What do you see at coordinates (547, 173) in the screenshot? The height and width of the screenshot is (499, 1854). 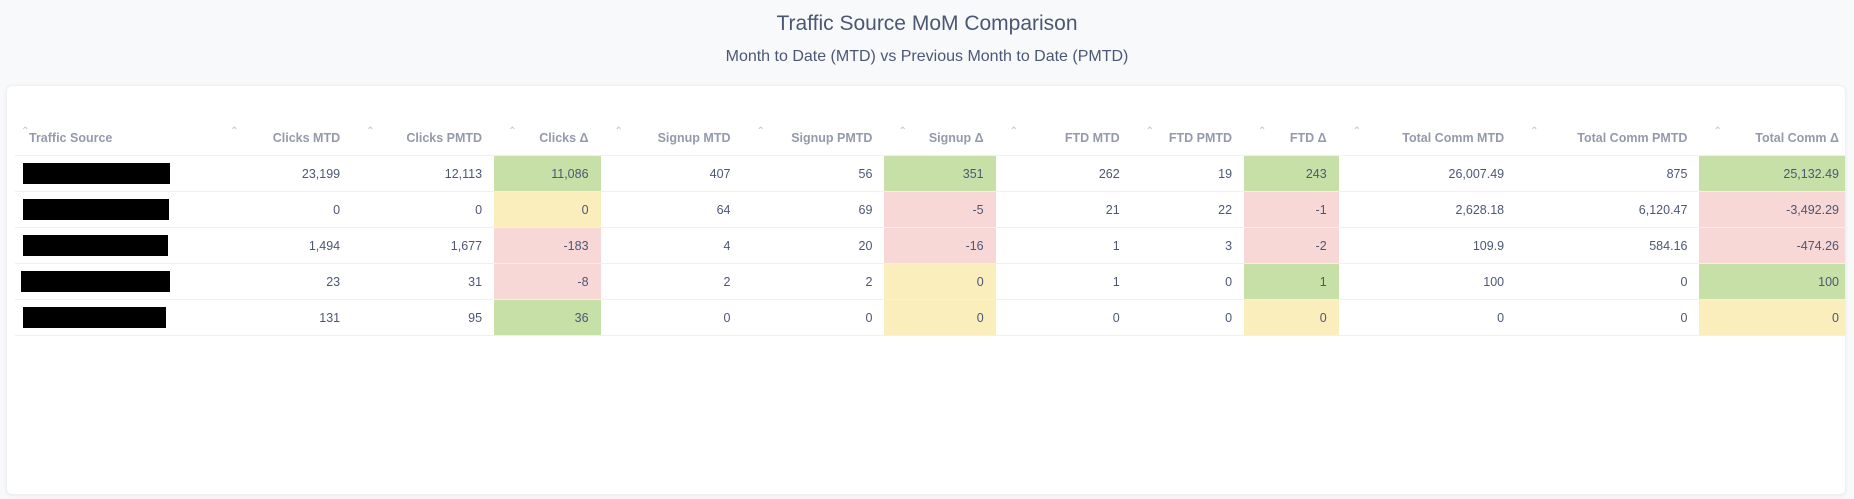 I see `clicks-delta-cell: 11,086` at bounding box center [547, 173].